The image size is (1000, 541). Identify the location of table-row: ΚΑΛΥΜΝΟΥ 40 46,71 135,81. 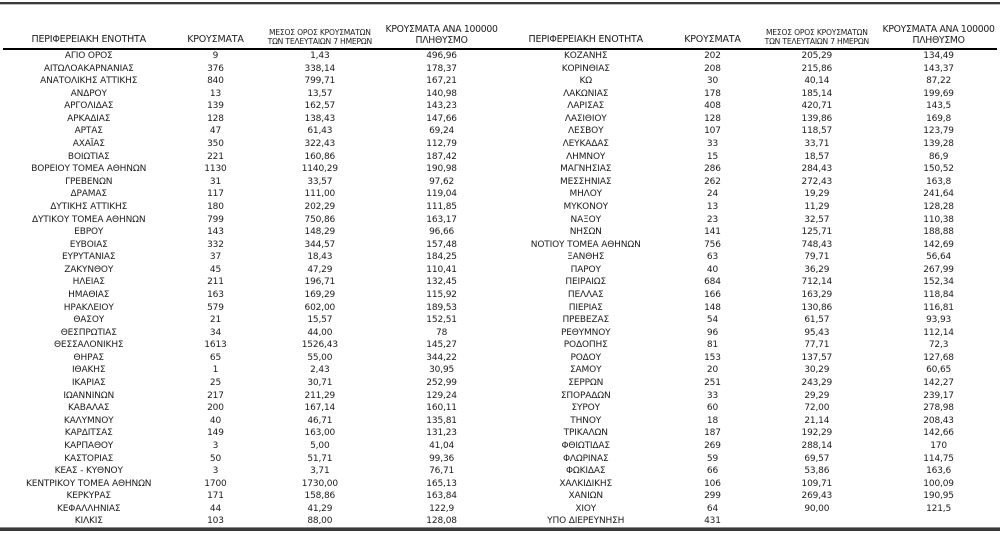
(260, 420).